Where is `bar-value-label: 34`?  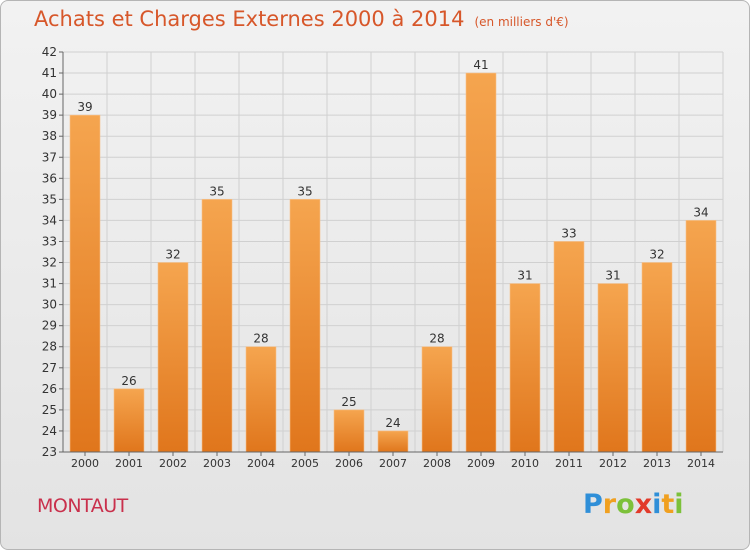 bar-value-label: 34 is located at coordinates (700, 212).